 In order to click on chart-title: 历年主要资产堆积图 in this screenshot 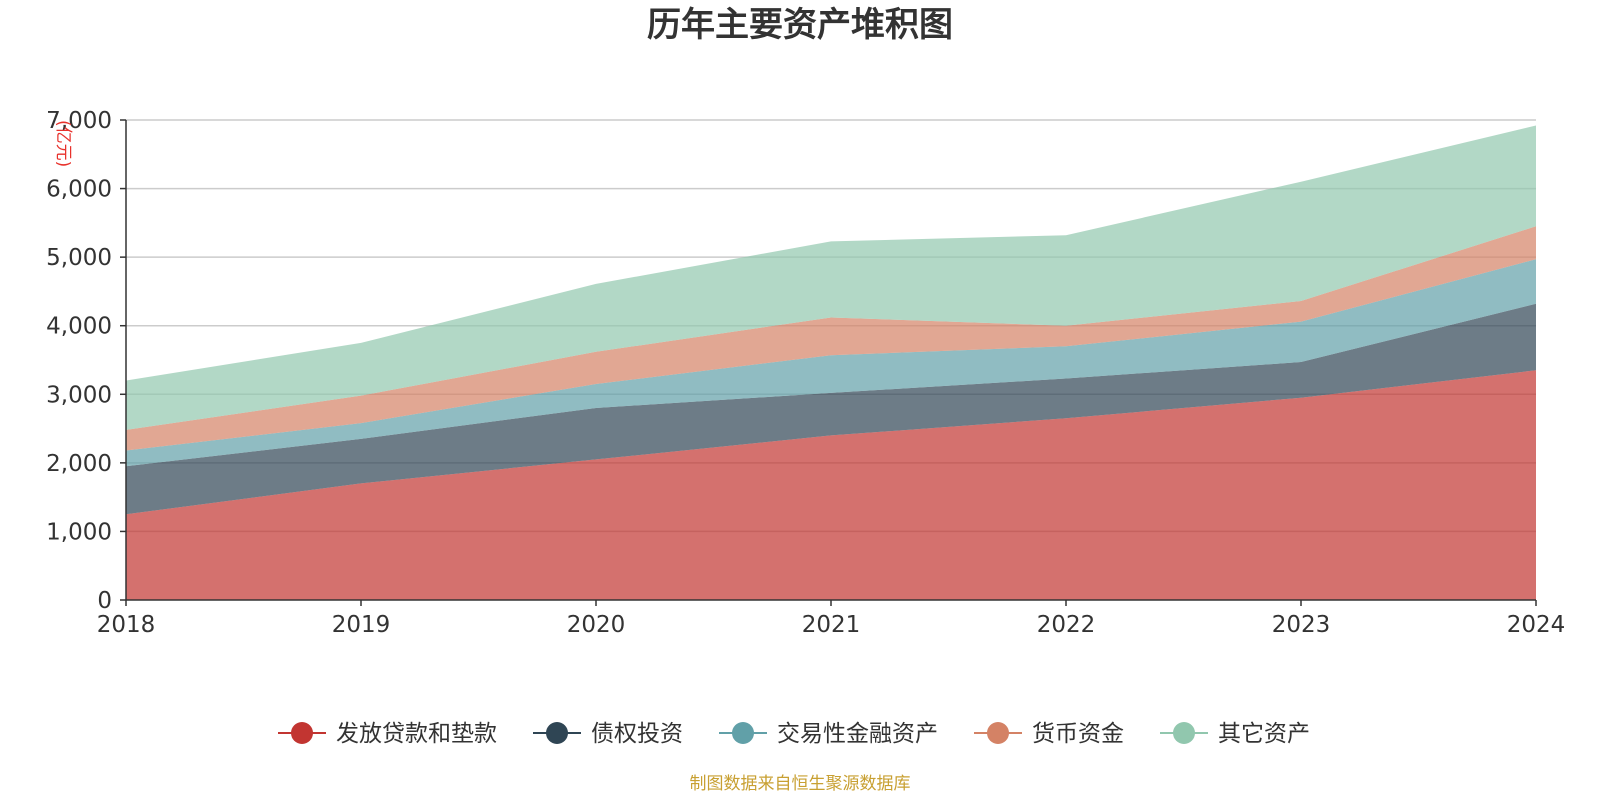, I will do `click(800, 25)`.